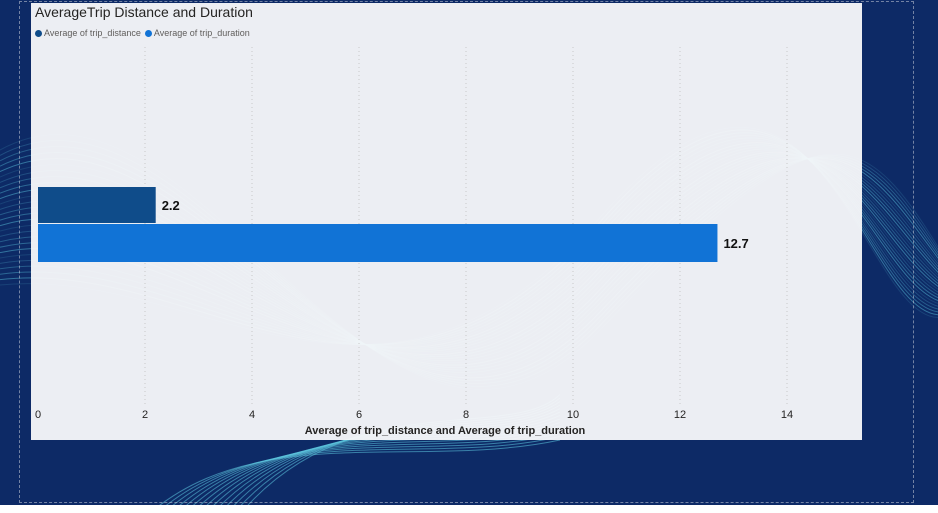 The image size is (938, 513). Describe the element at coordinates (680, 415) in the screenshot. I see `x-tick-label: 12` at that location.